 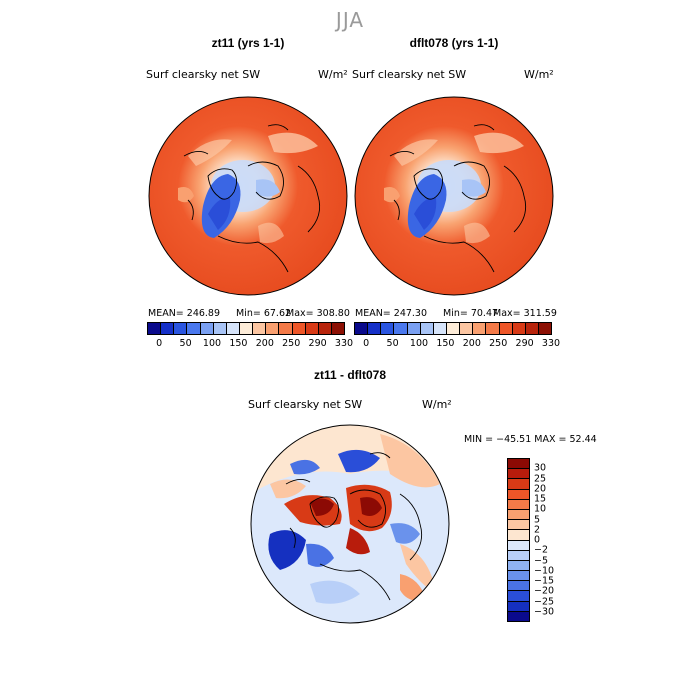 I want to click on colorbar-tick-label-diff: 10, so click(x=540, y=509).